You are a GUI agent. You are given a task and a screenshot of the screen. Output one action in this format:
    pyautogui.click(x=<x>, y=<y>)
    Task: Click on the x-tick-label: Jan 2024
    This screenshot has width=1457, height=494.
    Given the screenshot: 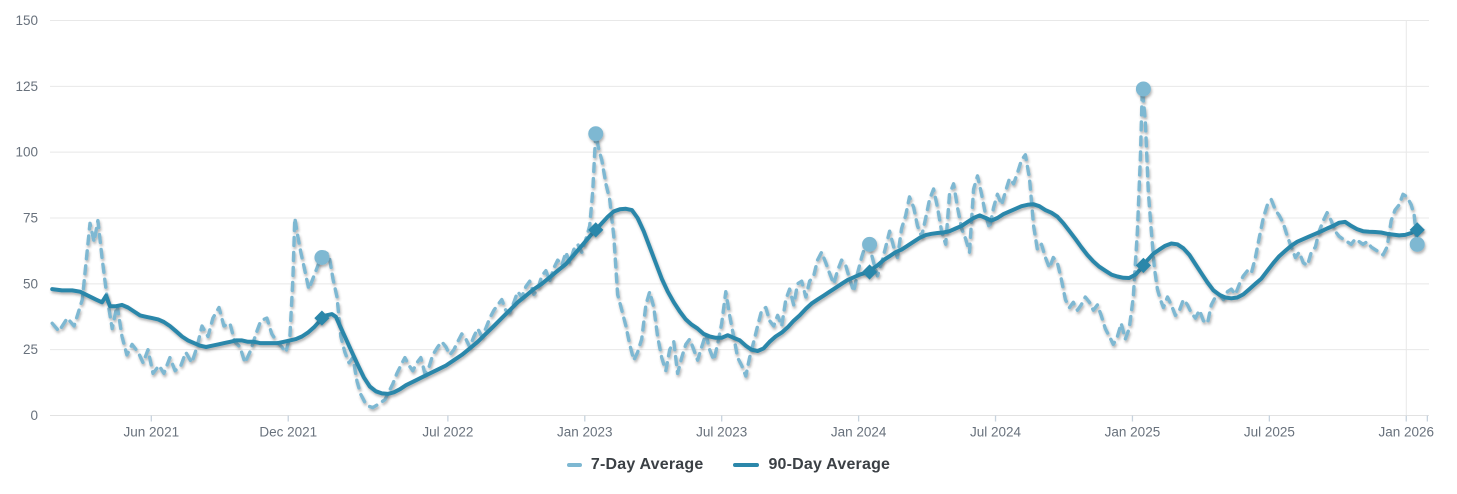 What is the action you would take?
    pyautogui.click(x=859, y=432)
    